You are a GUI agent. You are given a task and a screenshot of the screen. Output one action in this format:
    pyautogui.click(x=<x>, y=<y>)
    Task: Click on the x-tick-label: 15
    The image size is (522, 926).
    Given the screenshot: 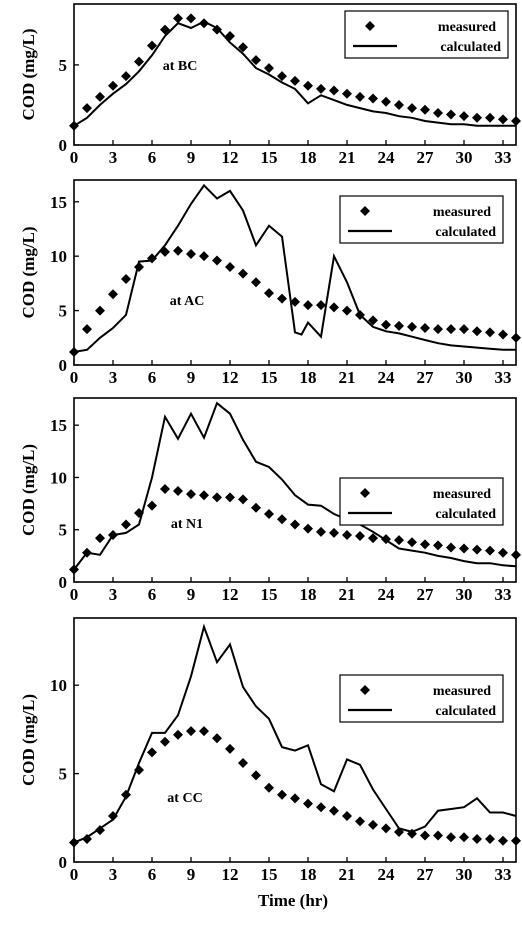 What is the action you would take?
    pyautogui.click(x=269, y=874)
    